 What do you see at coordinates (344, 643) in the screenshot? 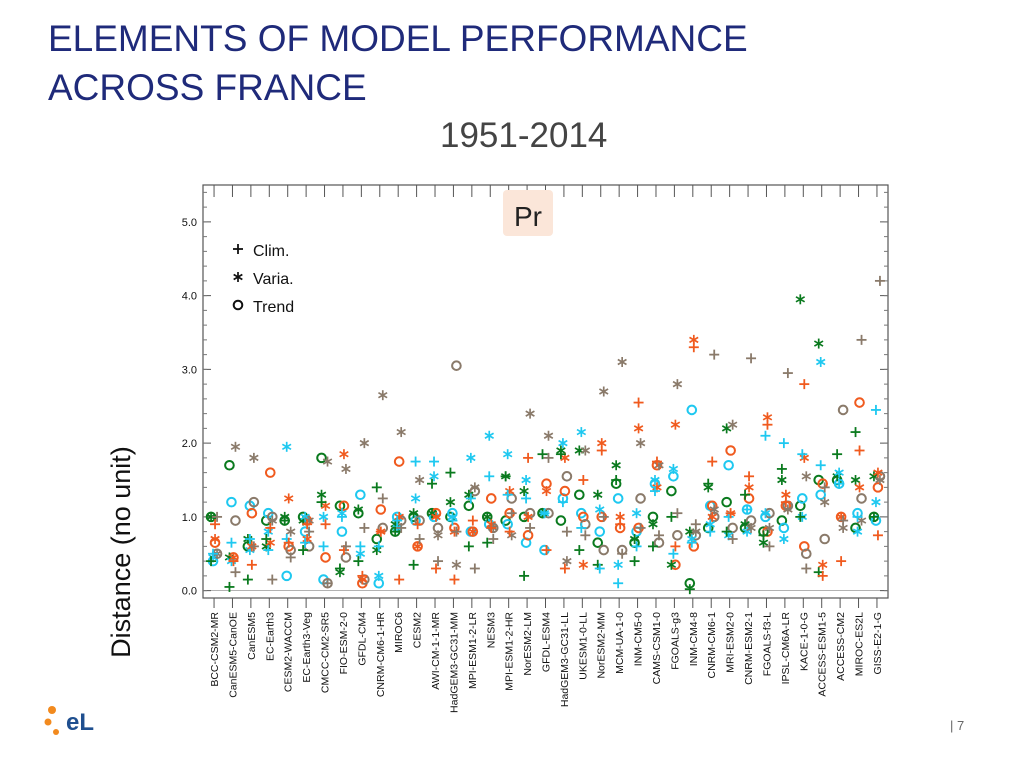
I see `x-tick-label: FIO-ESM-2-0` at bounding box center [344, 643].